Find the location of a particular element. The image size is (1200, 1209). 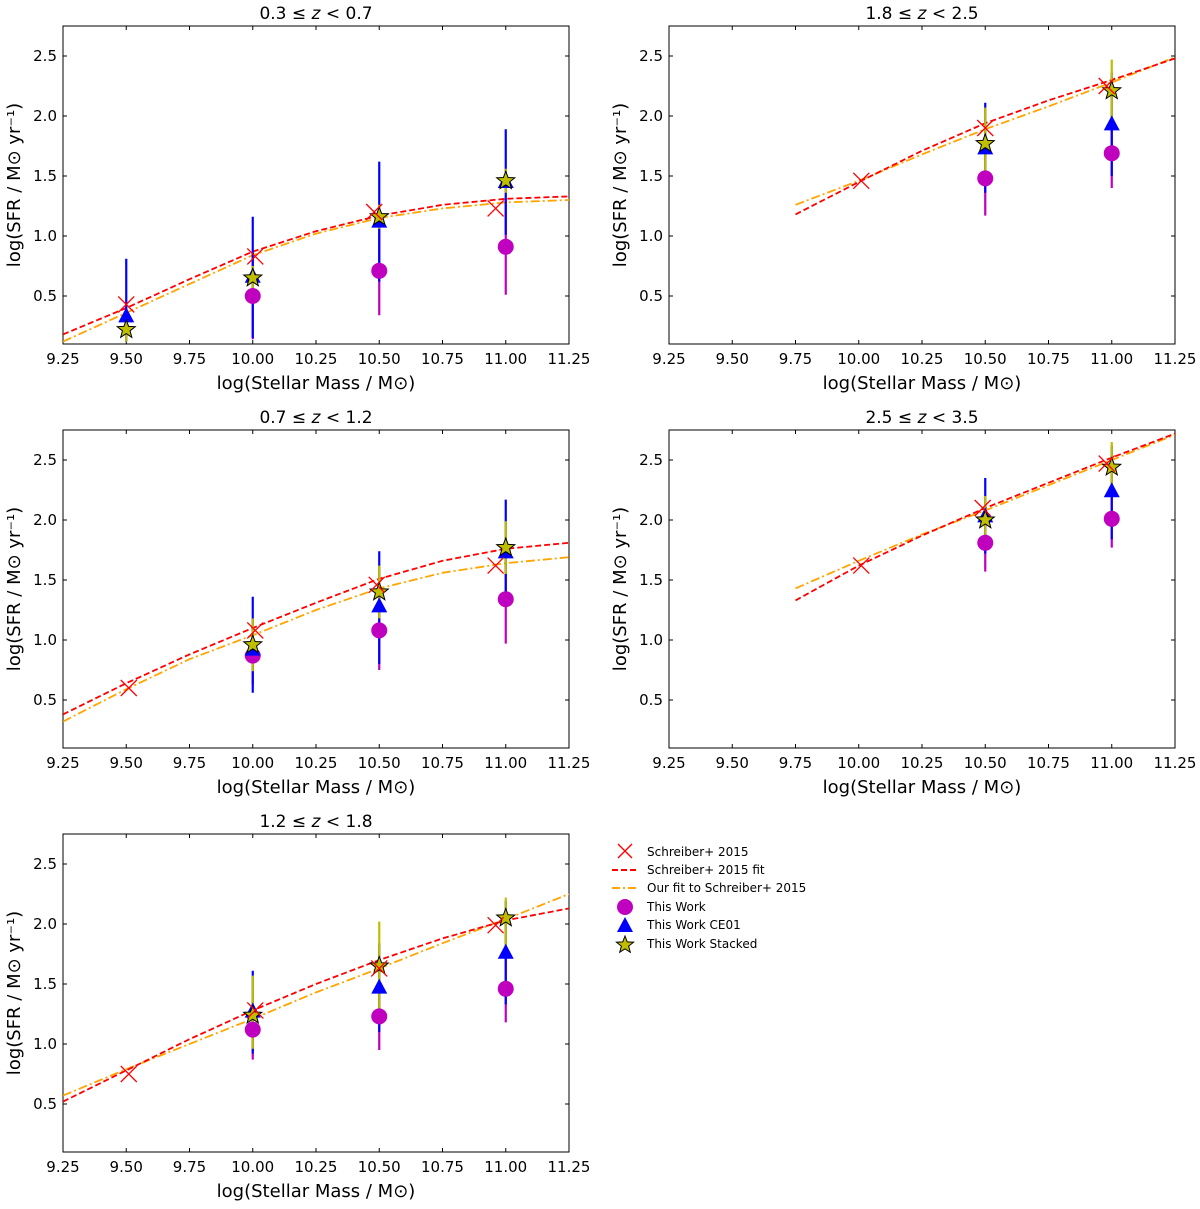

our-fit-line is located at coordinates (316, 271).